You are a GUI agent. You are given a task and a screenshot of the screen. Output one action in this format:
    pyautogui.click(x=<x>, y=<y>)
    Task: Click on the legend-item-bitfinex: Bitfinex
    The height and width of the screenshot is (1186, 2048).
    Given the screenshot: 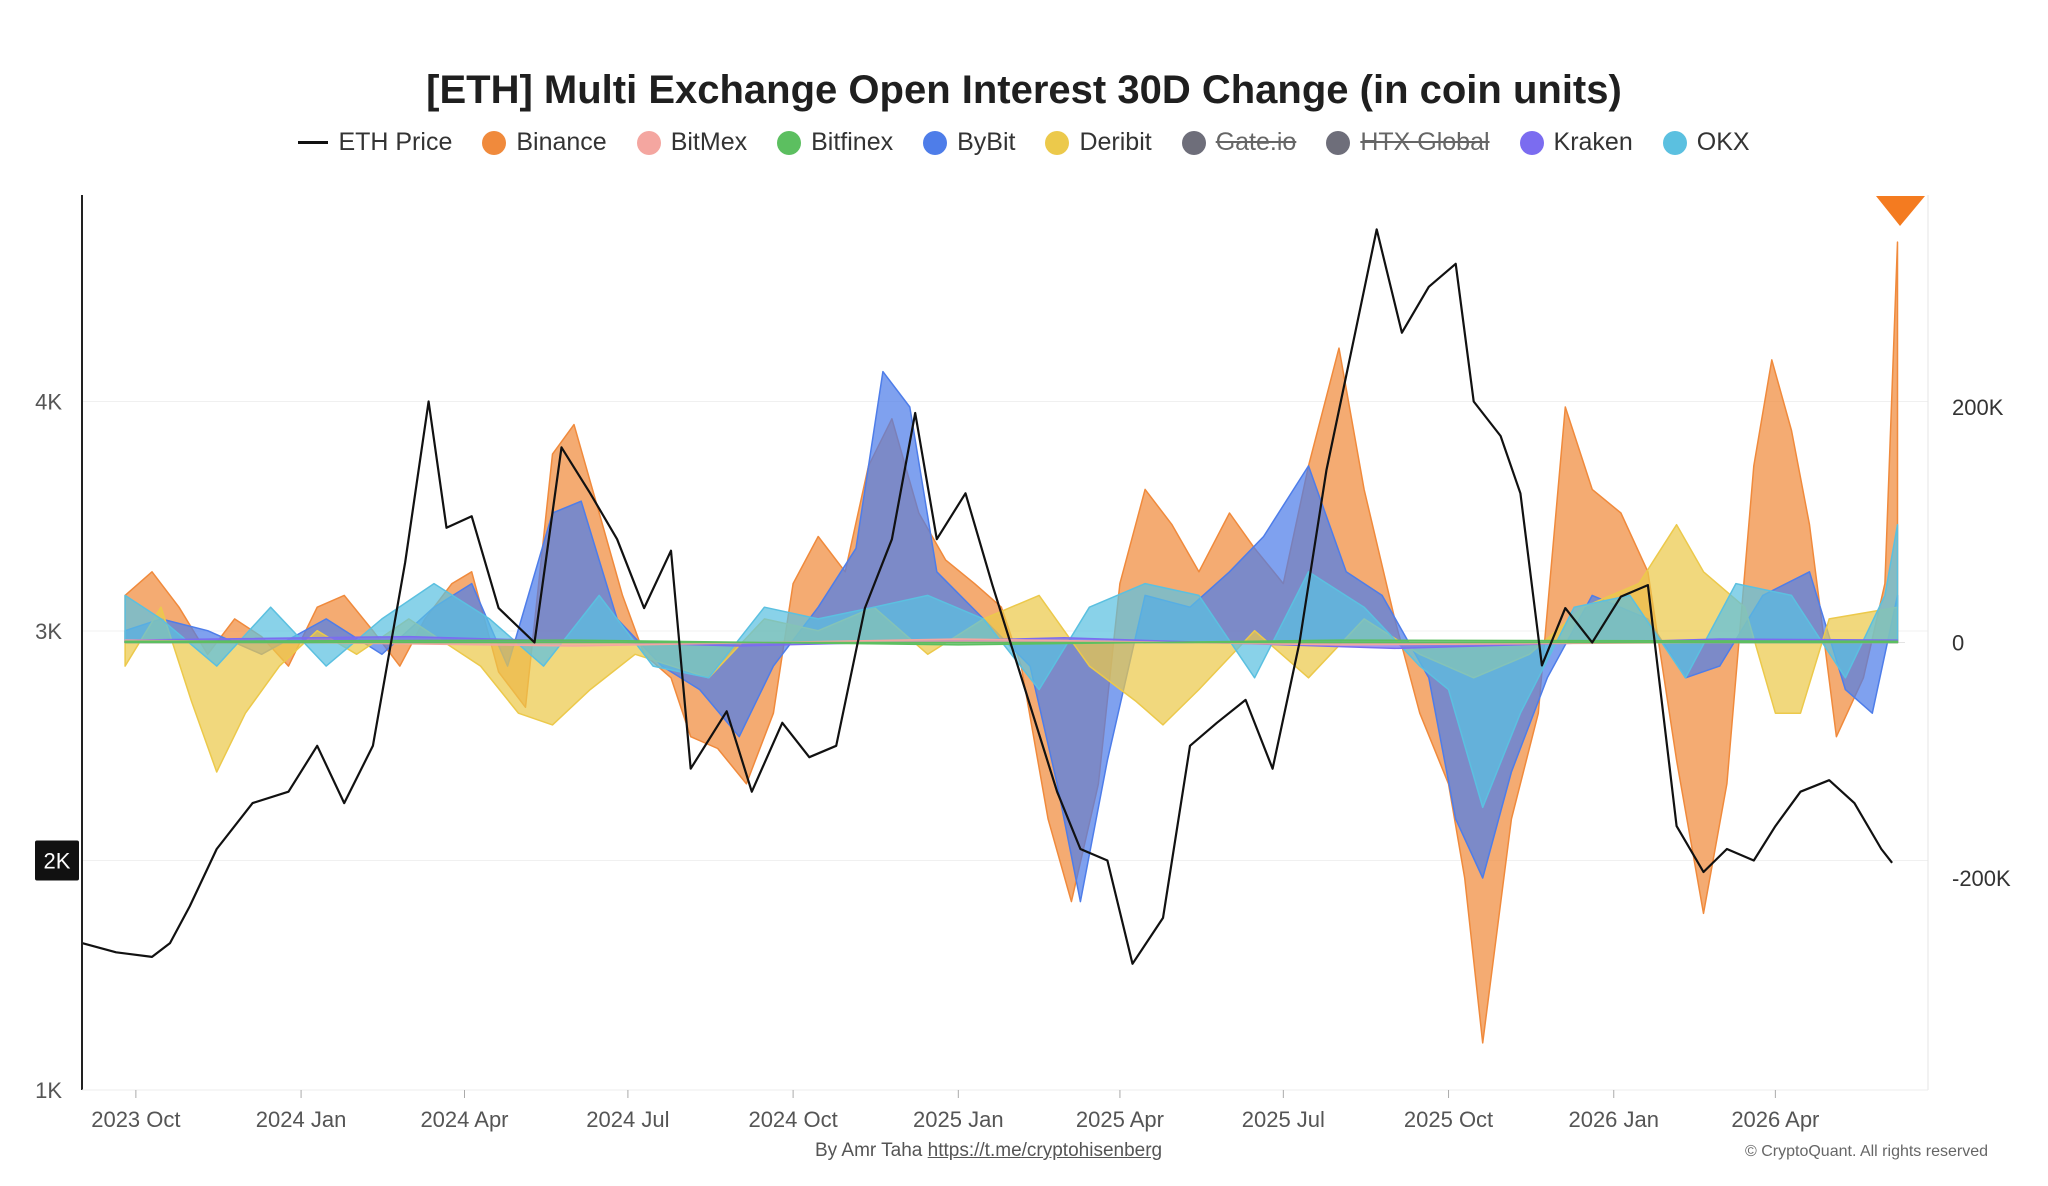 What is the action you would take?
    pyautogui.click(x=835, y=142)
    